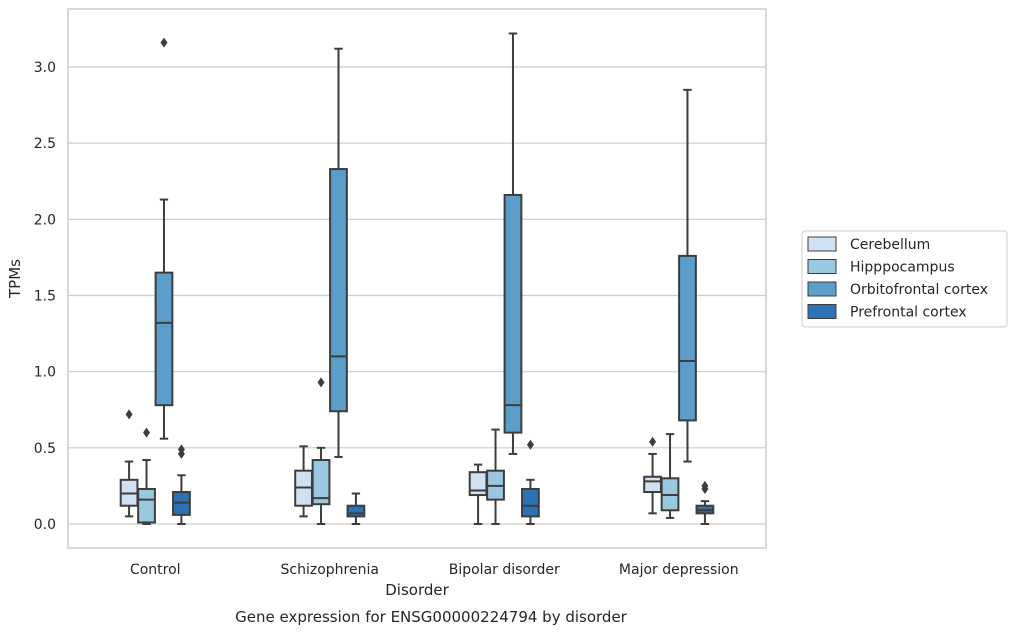 The width and height of the screenshot is (1018, 634). What do you see at coordinates (15, 279) in the screenshot?
I see `y-axis-label: TPMs` at bounding box center [15, 279].